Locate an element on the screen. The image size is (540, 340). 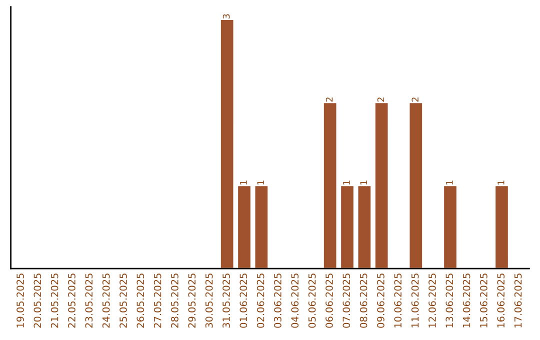
x-tick-label: 13.06.2025 is located at coordinates (450, 301).